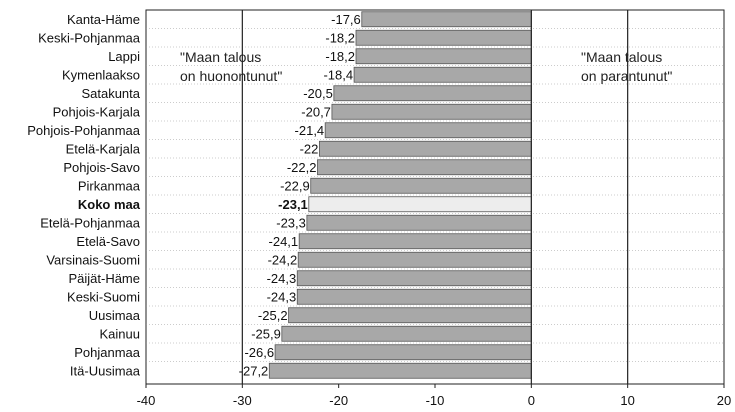  What do you see at coordinates (231, 66) in the screenshot?
I see `annotation: "Maan talous on huonontunut"` at bounding box center [231, 66].